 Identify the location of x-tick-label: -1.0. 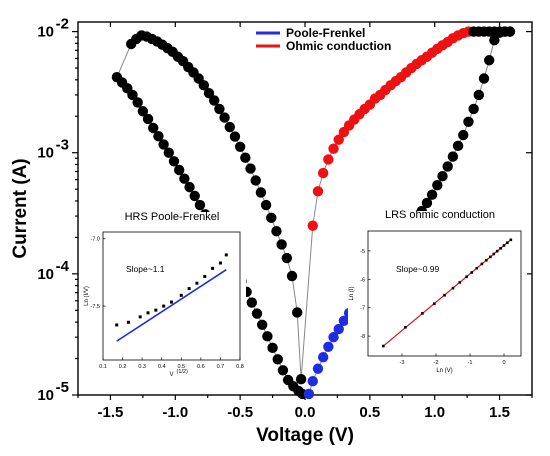
(175, 412).